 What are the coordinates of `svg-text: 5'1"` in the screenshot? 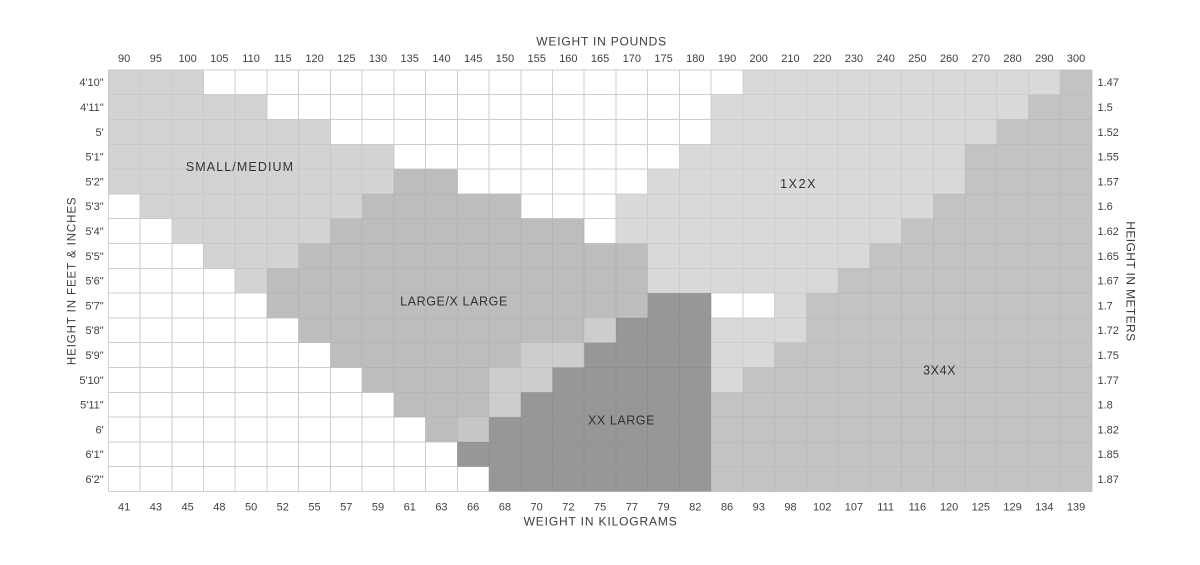 It's located at (94, 158).